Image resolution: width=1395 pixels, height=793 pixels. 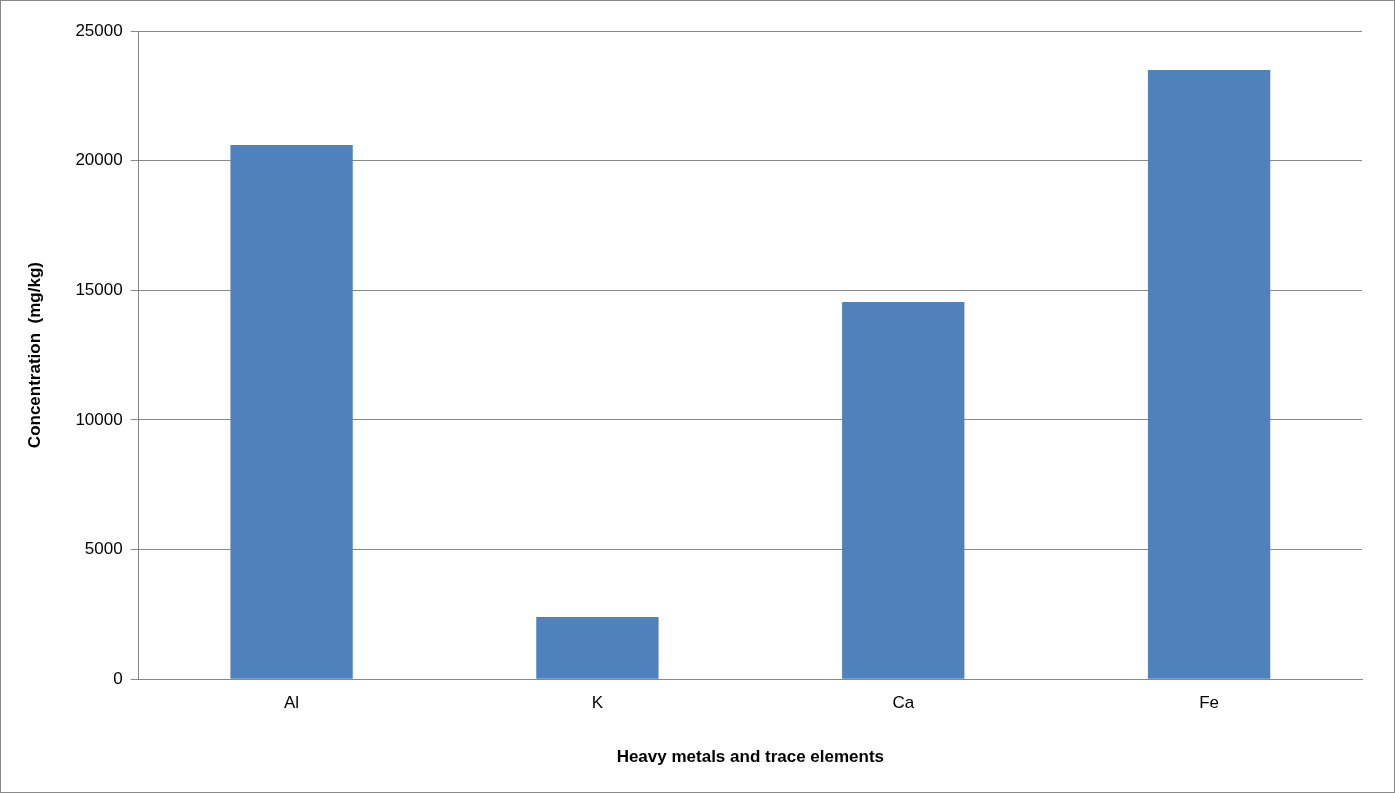 I want to click on y-tick-label: 25000, so click(x=99, y=30).